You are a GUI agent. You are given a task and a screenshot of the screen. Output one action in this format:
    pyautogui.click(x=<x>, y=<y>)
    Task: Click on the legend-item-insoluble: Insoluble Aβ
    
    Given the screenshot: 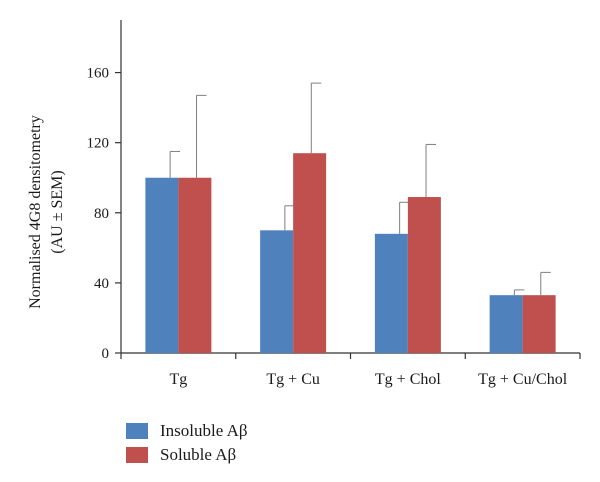 What is the action you would take?
    pyautogui.click(x=187, y=431)
    